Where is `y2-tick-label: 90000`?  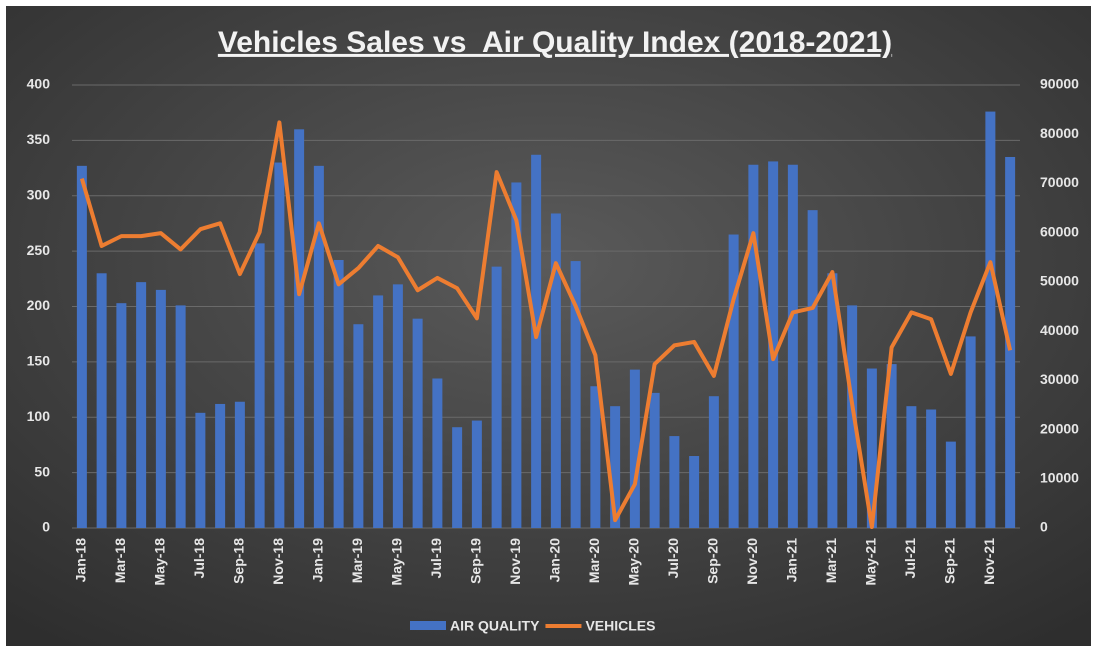 y2-tick-label: 90000 is located at coordinates (1059, 84).